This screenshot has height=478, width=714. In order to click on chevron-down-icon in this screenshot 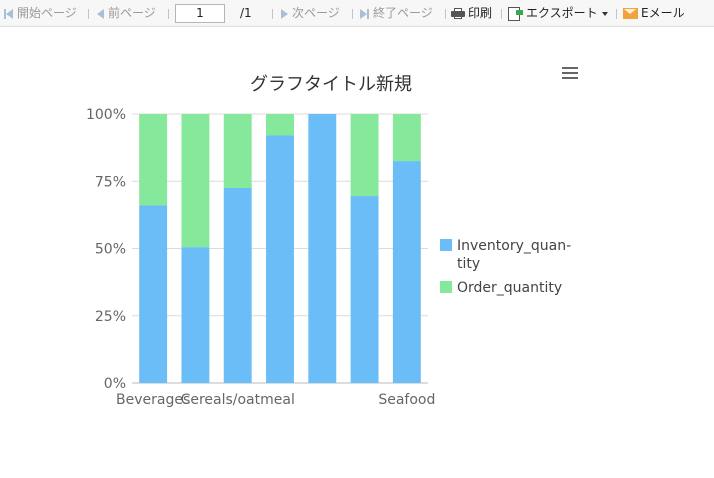, I will do `click(604, 13)`.